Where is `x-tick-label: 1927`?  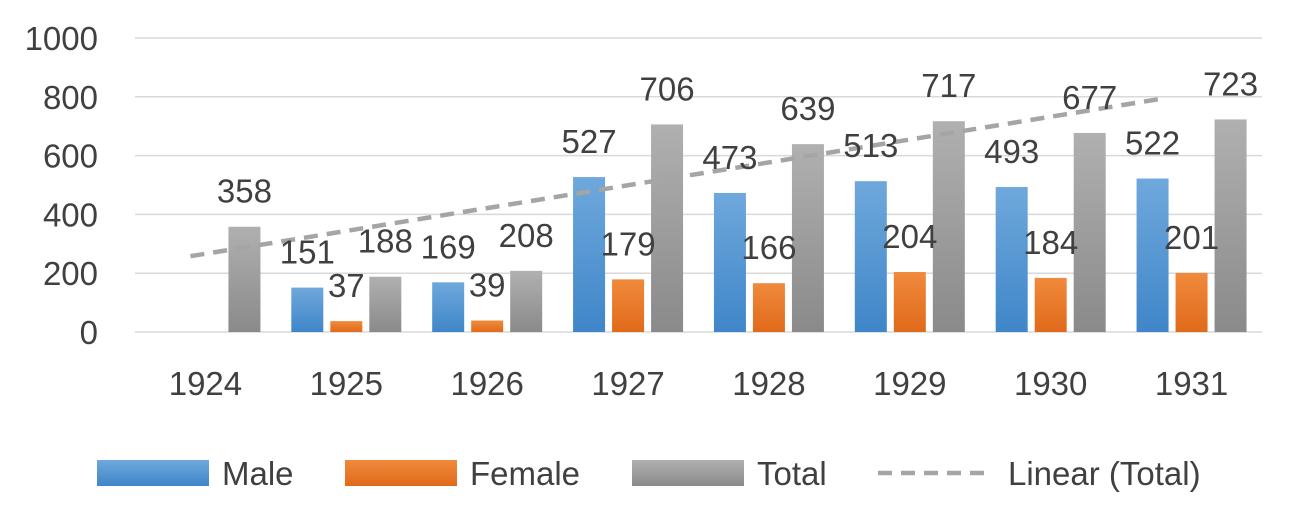
x-tick-label: 1927 is located at coordinates (627, 383).